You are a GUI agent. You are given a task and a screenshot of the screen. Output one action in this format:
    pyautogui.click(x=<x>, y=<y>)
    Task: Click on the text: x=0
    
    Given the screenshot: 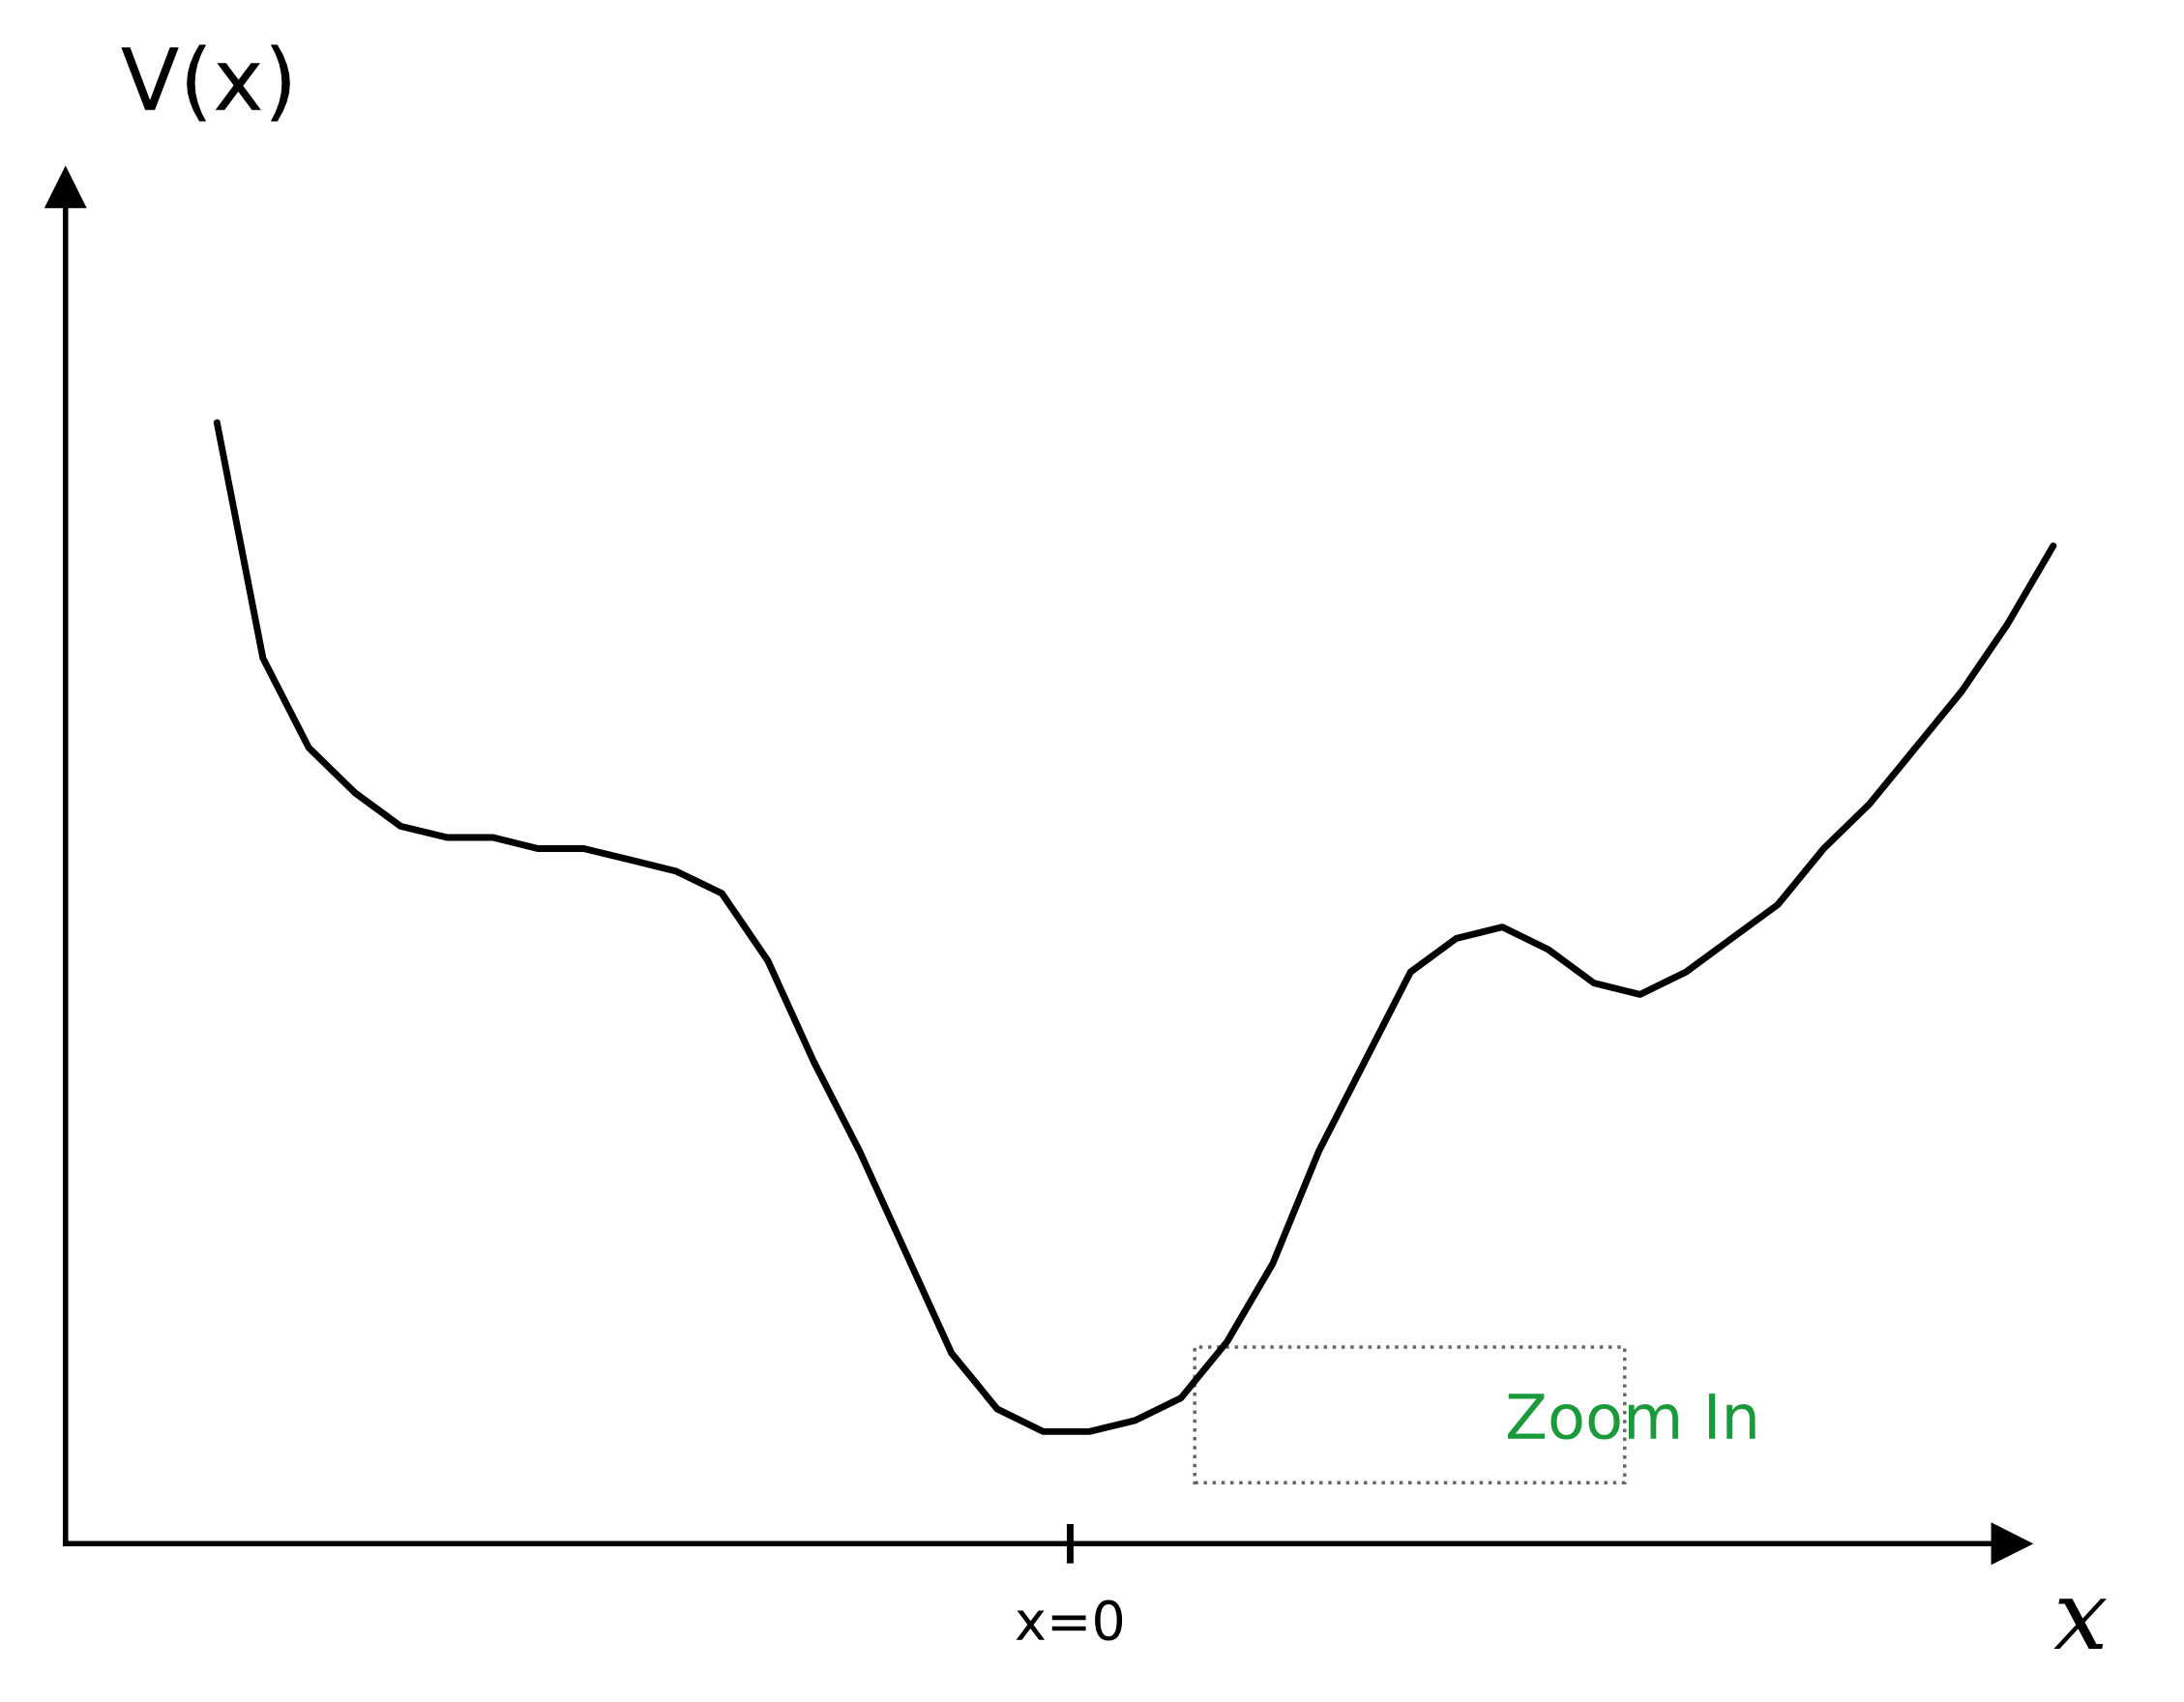 What is the action you would take?
    pyautogui.click(x=1070, y=1620)
    